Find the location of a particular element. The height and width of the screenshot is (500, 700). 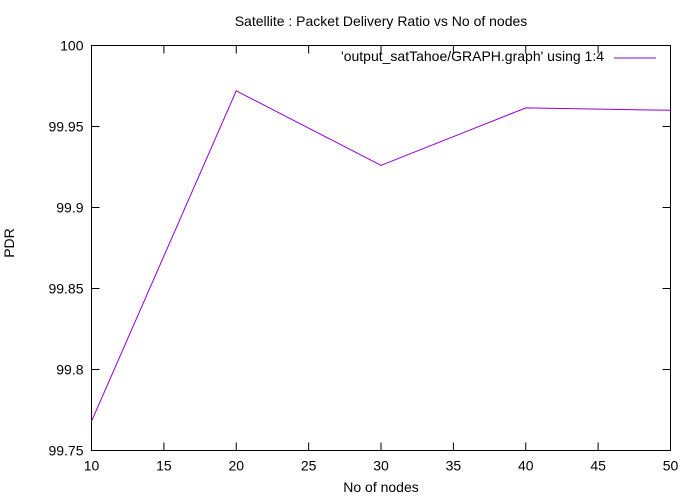

x-tick-label: 45 is located at coordinates (598, 466).